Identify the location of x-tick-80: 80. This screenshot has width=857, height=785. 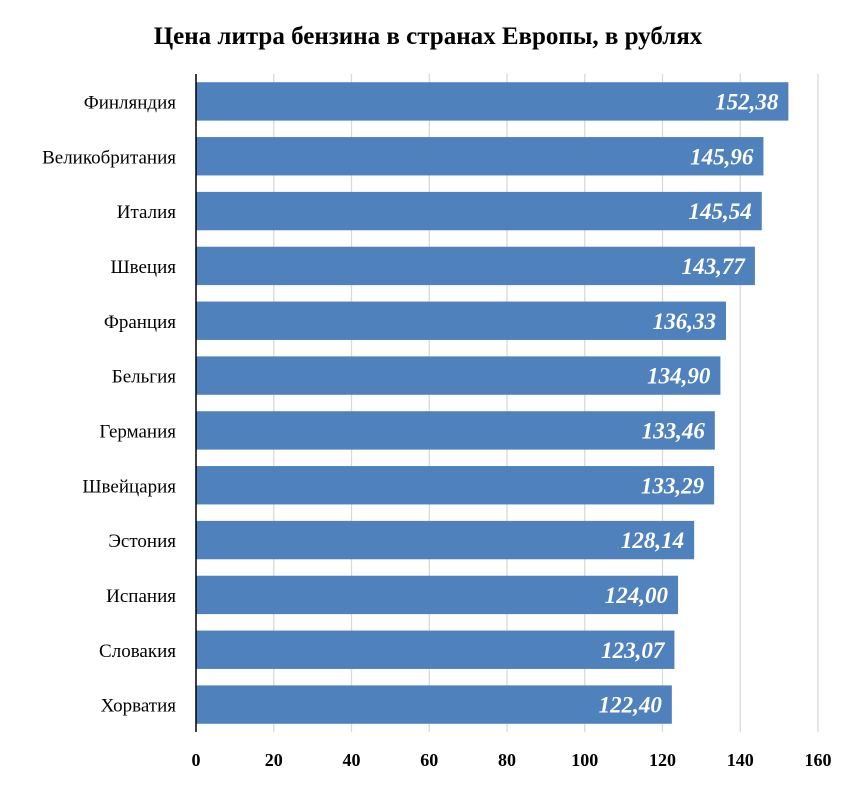
(507, 760).